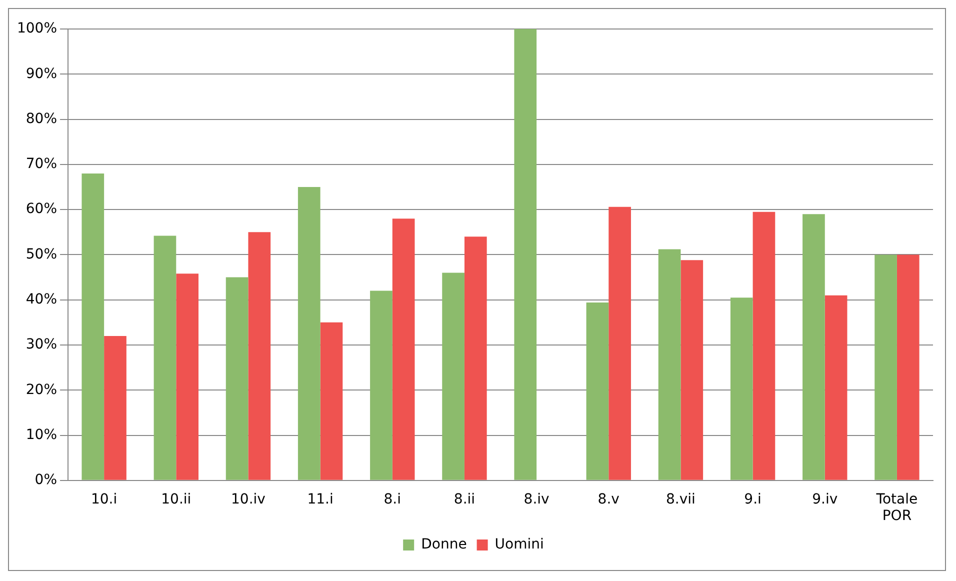  What do you see at coordinates (42, 299) in the screenshot?
I see `y-tick-label: 40%` at bounding box center [42, 299].